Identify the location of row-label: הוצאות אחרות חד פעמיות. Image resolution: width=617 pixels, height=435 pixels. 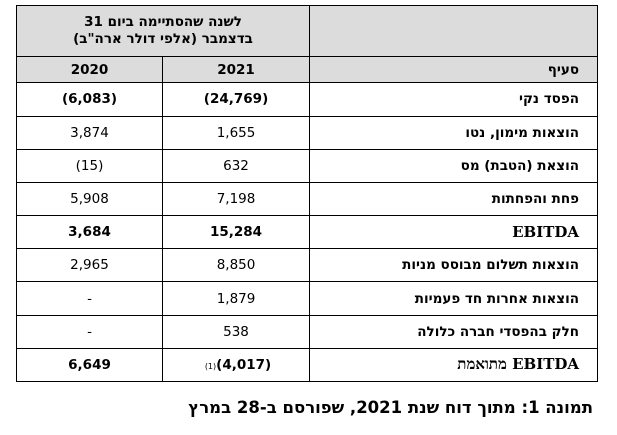
(454, 298).